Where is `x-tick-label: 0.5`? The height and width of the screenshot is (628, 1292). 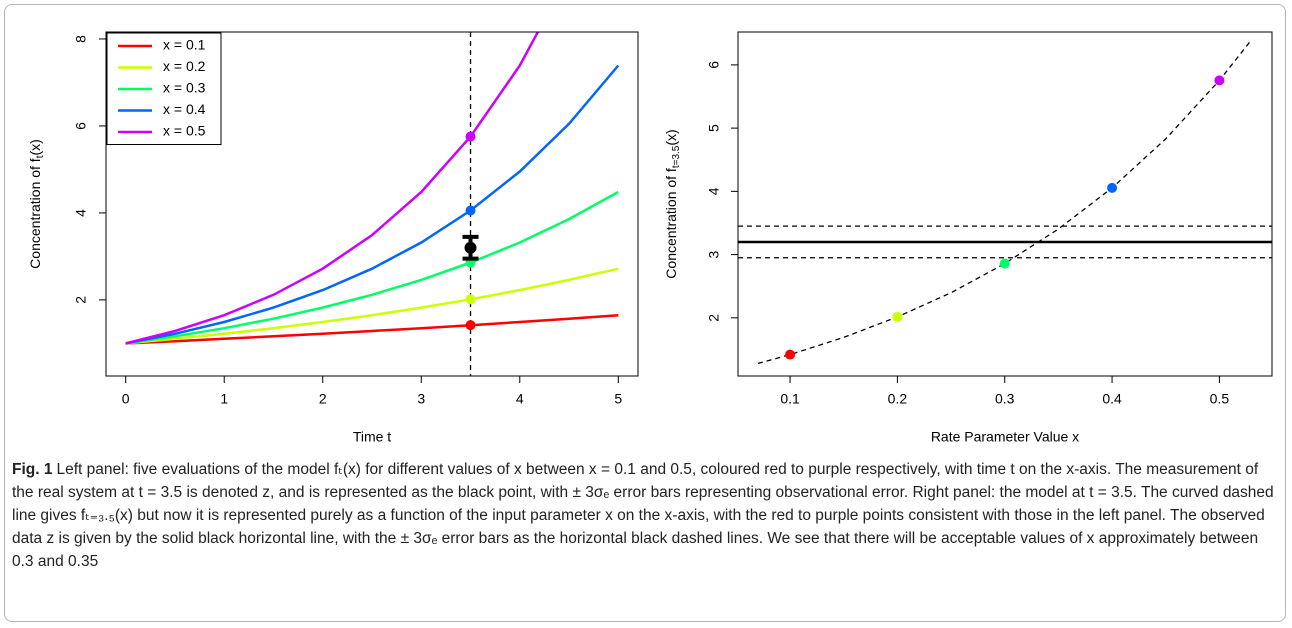 x-tick-label: 0.5 is located at coordinates (1220, 399).